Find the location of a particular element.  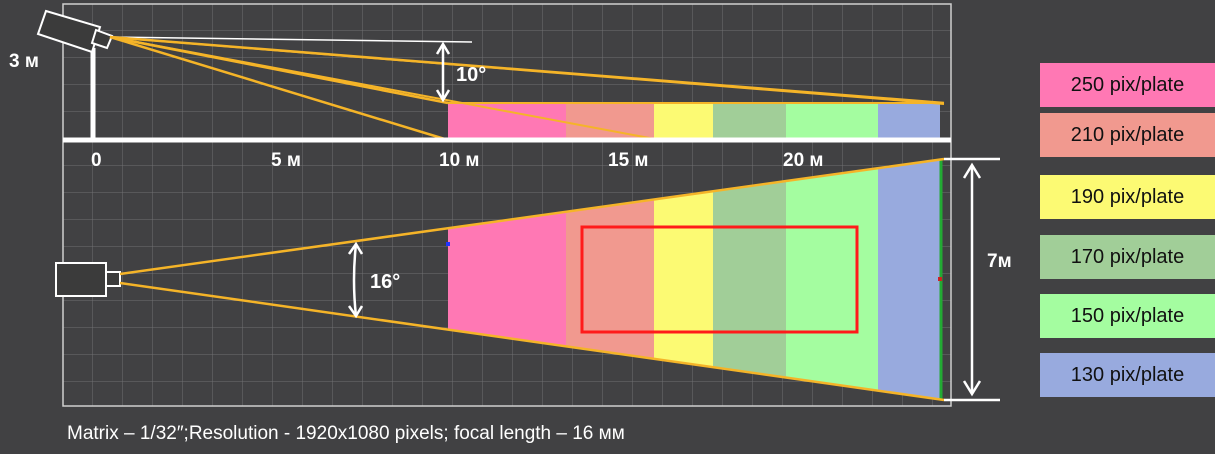

legend-item-150: 150 pix/plate is located at coordinates (1127, 316).